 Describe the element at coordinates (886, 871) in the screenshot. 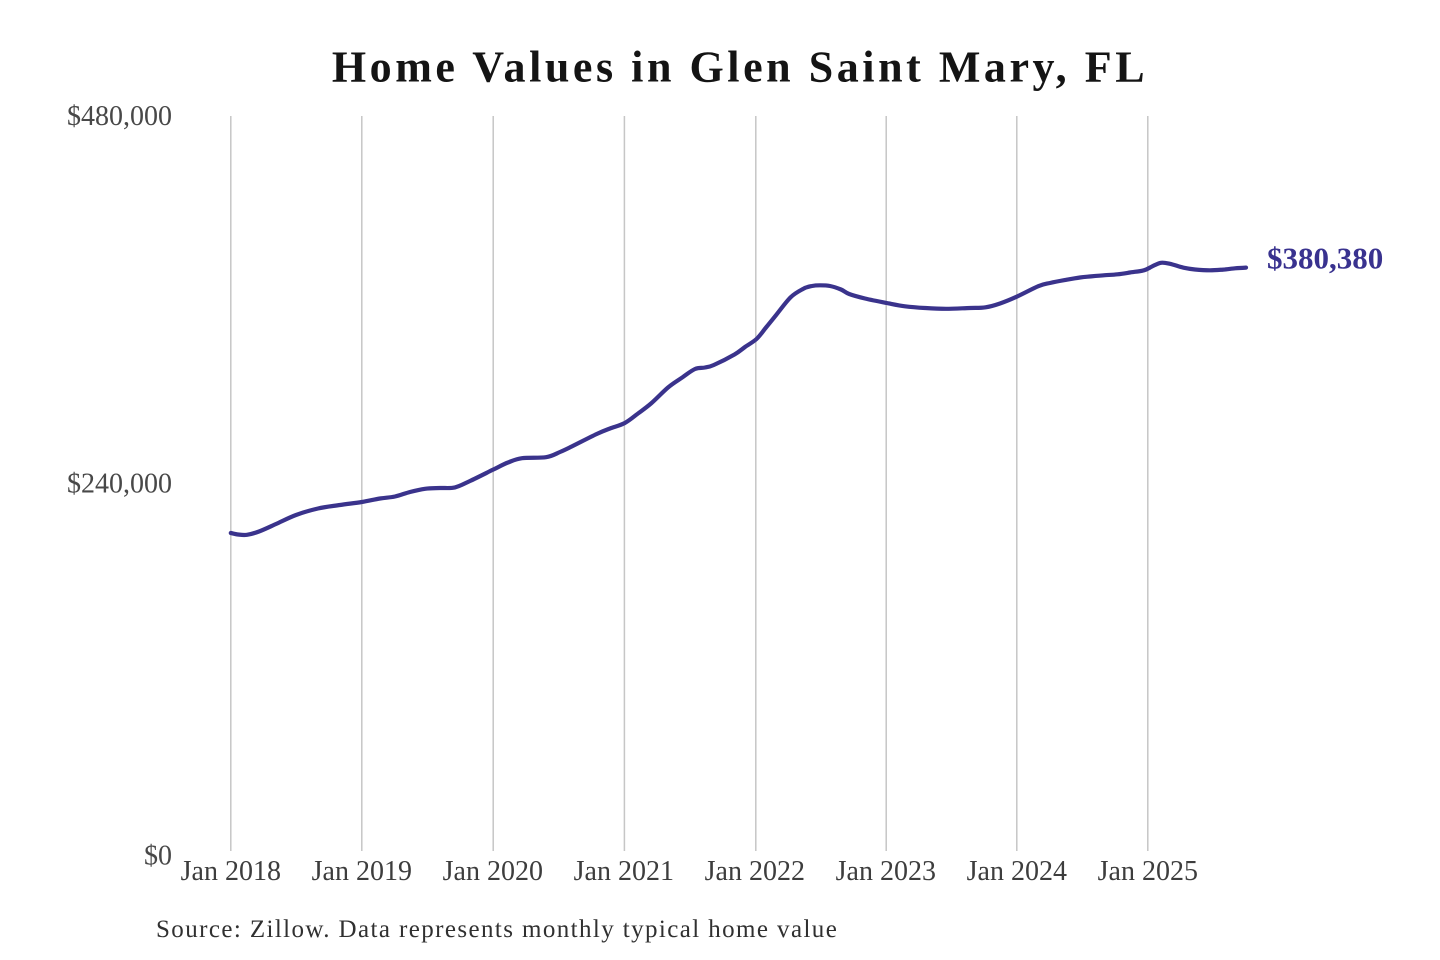

I see `svg-text: Jan 2023` at that location.